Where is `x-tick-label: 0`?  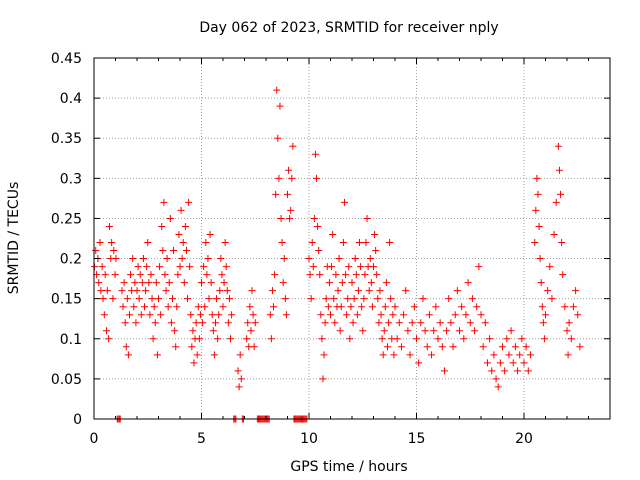
x-tick-label: 0 is located at coordinates (94, 439).